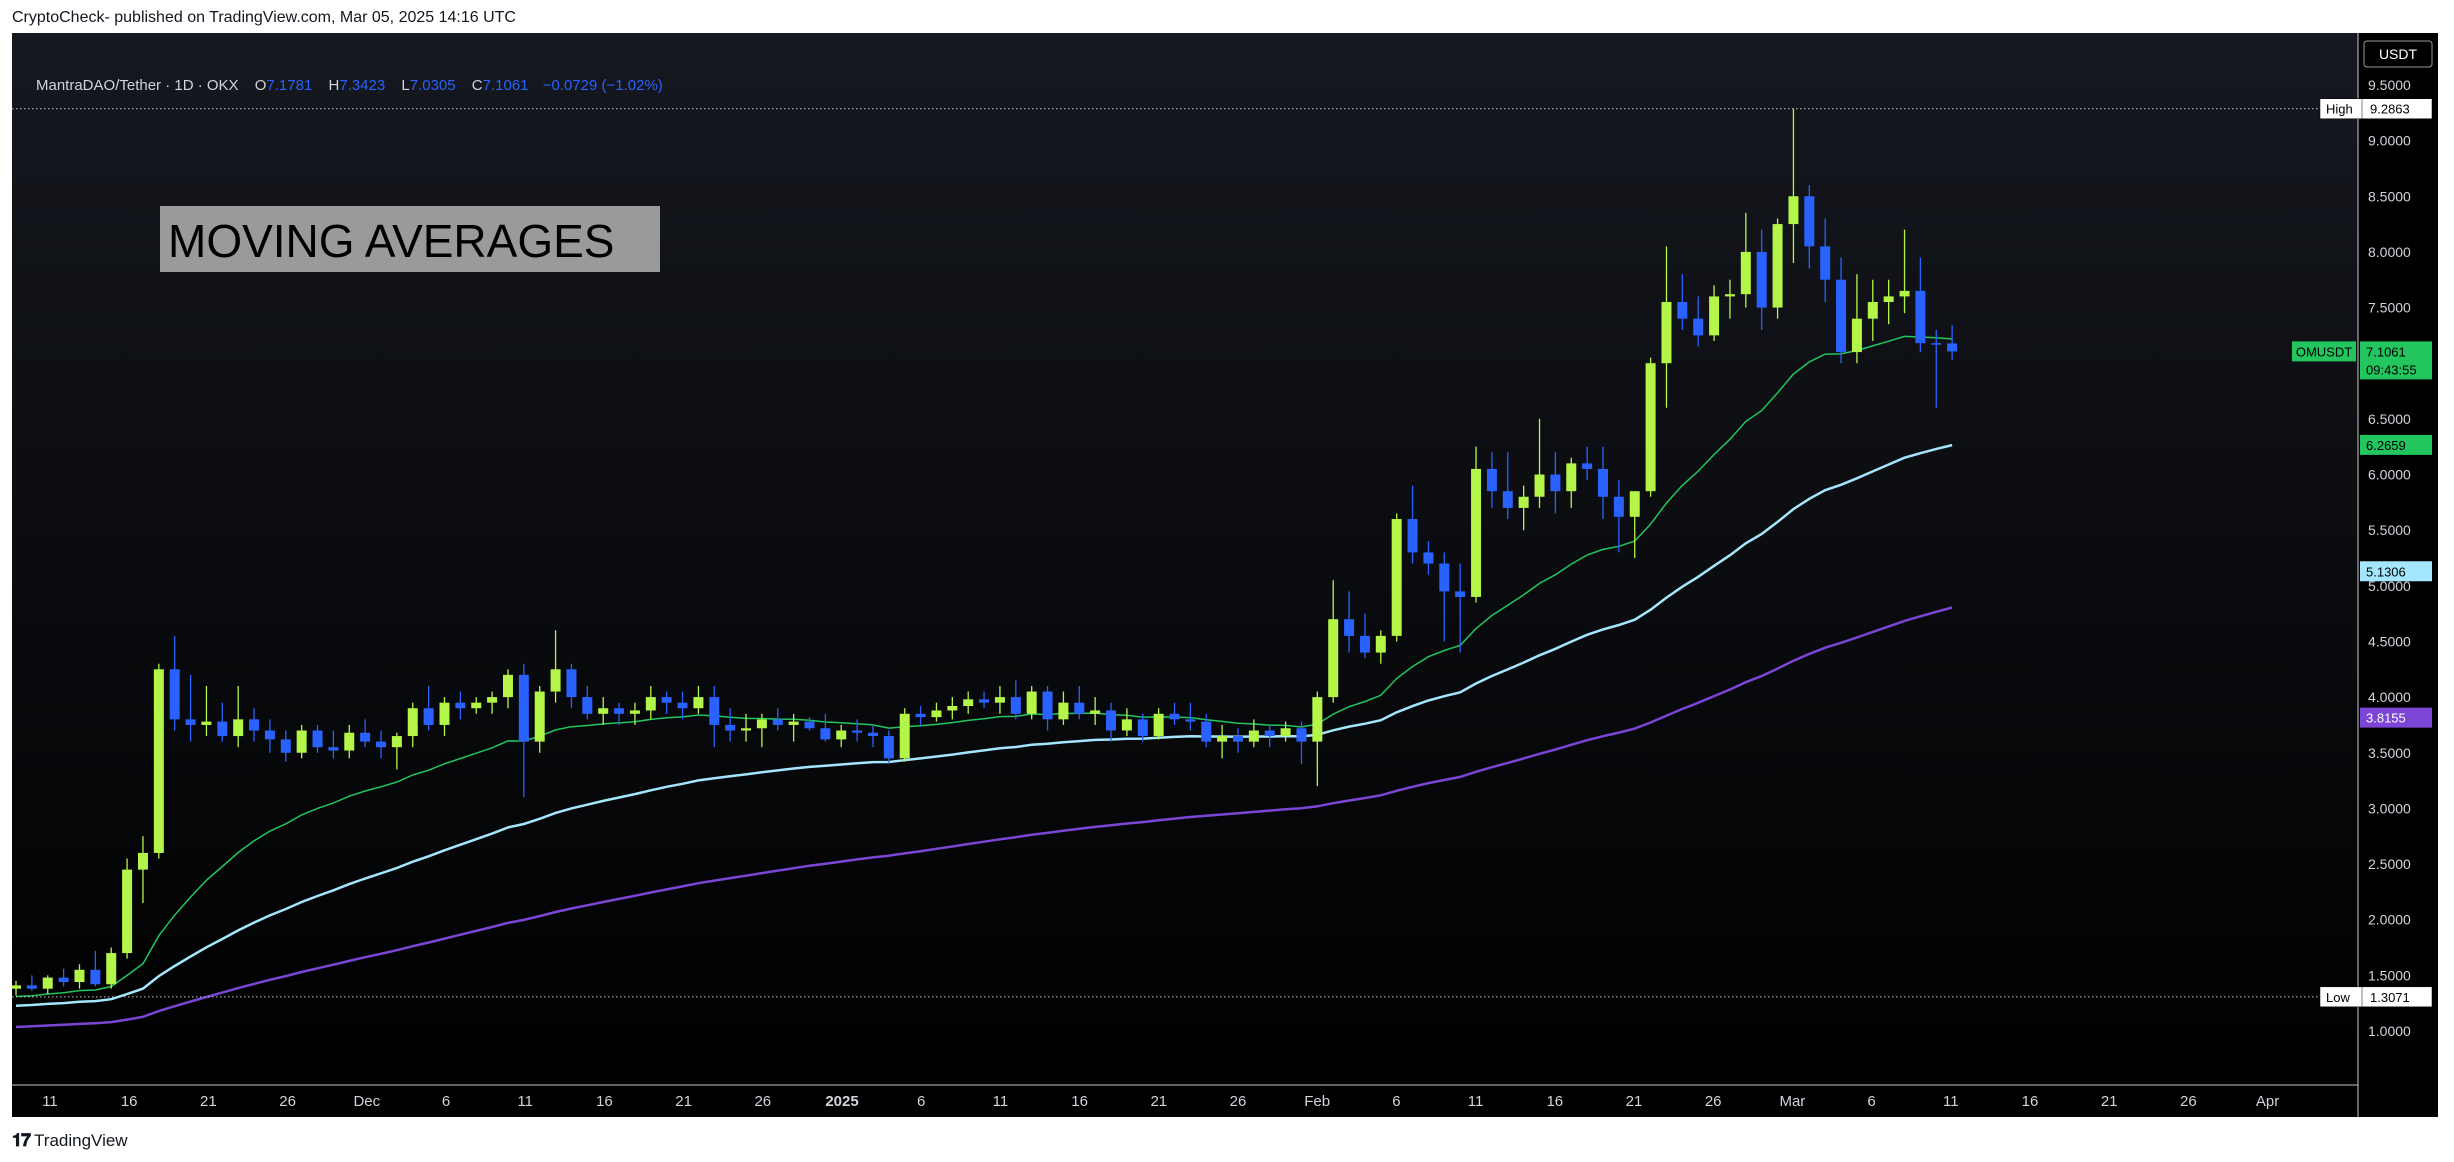 The height and width of the screenshot is (1162, 2454). What do you see at coordinates (2389, 808) in the screenshot?
I see `y-tick-label: 3.0000` at bounding box center [2389, 808].